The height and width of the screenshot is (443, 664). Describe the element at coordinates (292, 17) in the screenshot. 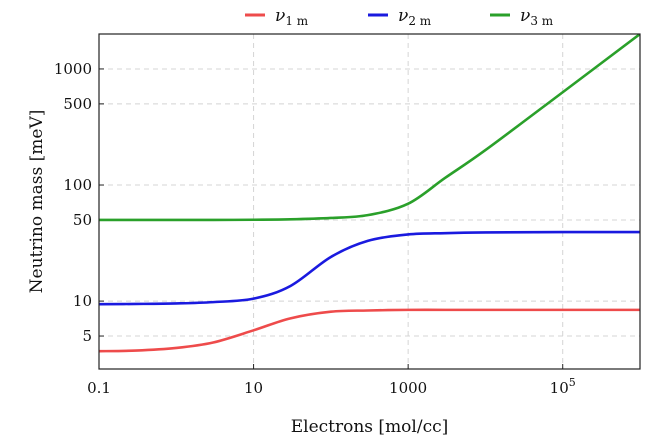

I see `legend-label: ν1 m` at that location.